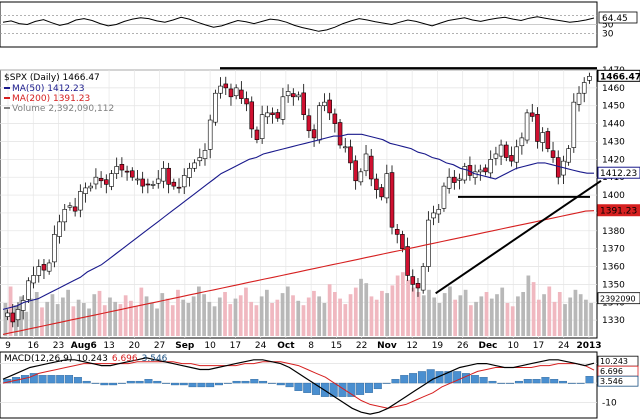 The image size is (640, 420). What do you see at coordinates (613, 89) in the screenshot?
I see `price-tick-label: 1460` at bounding box center [613, 89].